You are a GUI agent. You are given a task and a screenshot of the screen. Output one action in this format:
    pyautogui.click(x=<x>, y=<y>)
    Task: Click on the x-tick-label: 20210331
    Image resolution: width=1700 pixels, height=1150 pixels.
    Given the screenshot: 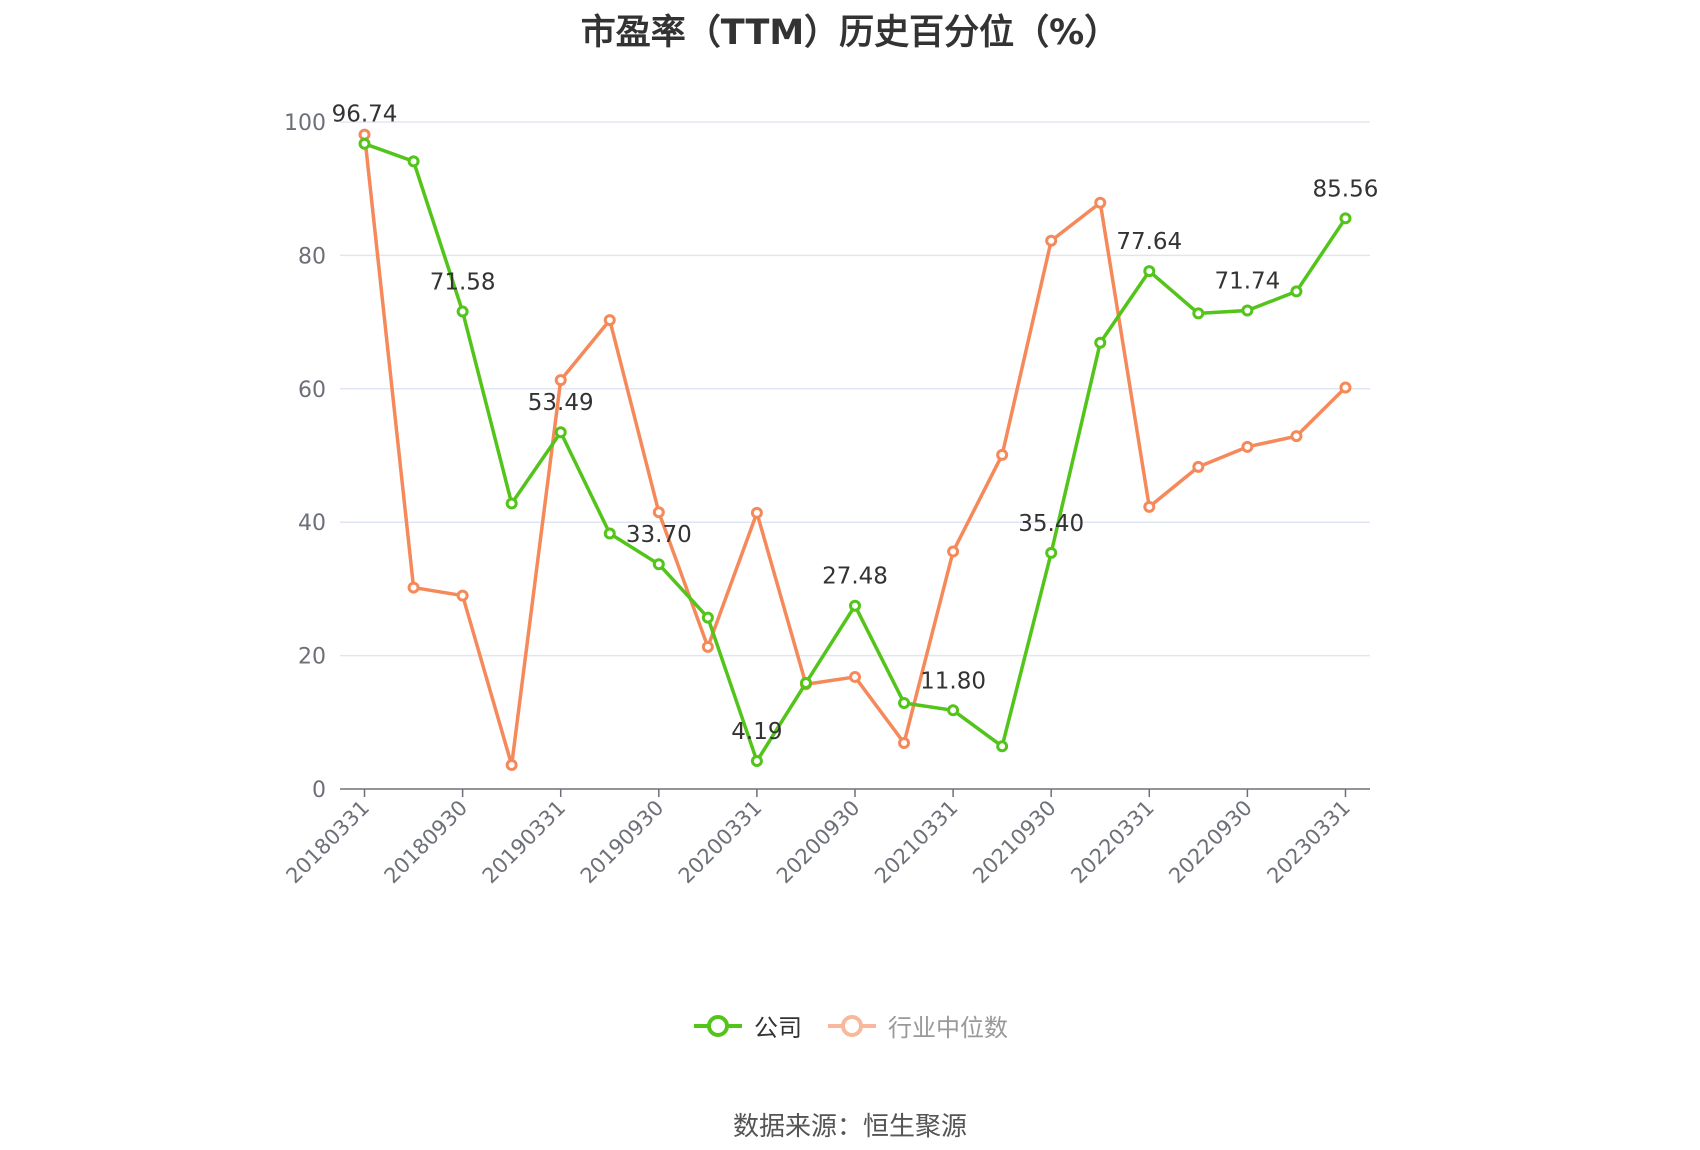 What is the action you would take?
    pyautogui.click(x=916, y=842)
    